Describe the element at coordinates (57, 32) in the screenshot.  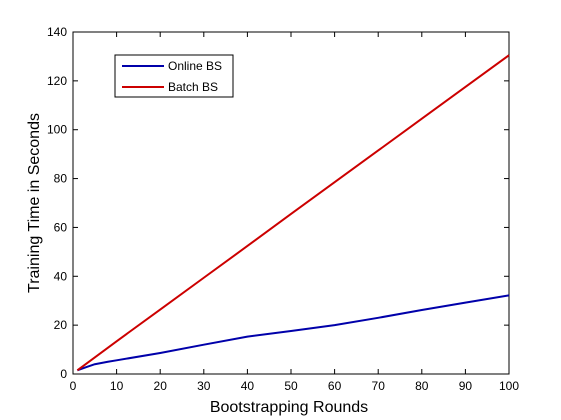
I see `y-tick-label: 140` at that location.